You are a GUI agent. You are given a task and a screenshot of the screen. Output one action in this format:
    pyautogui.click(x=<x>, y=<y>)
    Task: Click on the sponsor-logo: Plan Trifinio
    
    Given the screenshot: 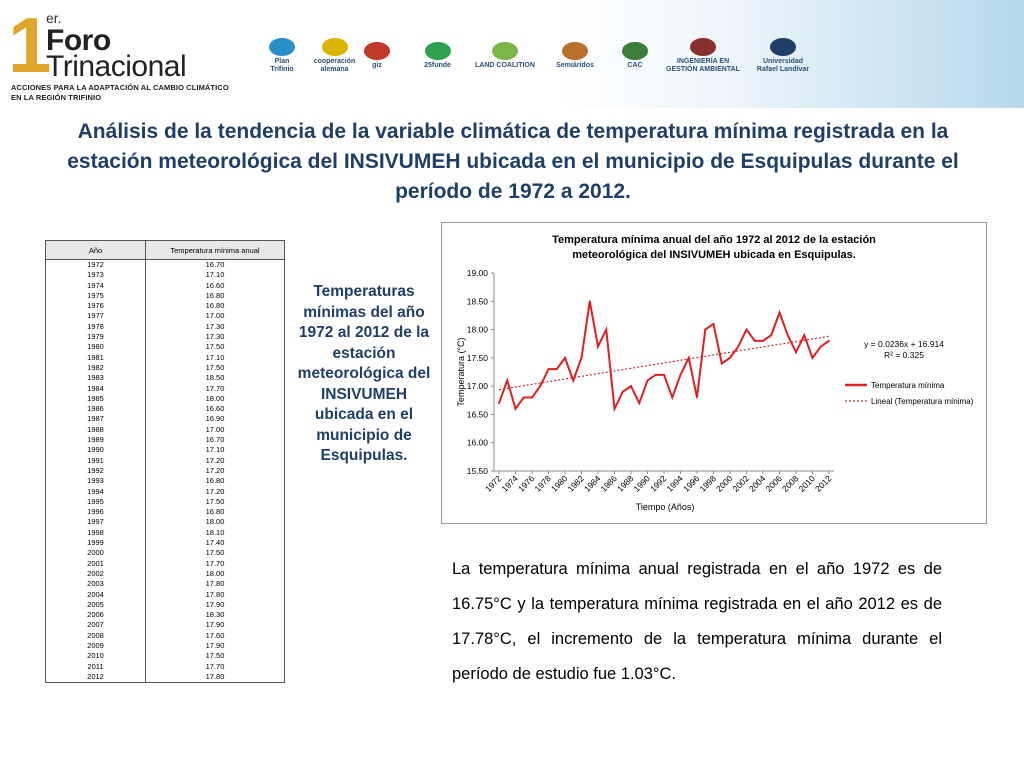 What is the action you would take?
    pyautogui.click(x=282, y=56)
    